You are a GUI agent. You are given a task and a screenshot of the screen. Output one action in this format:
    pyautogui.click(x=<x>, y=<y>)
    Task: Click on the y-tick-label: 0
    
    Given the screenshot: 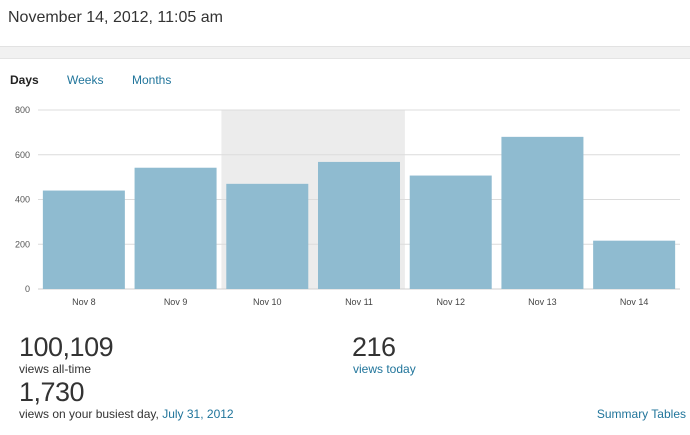 What is the action you would take?
    pyautogui.click(x=27, y=289)
    